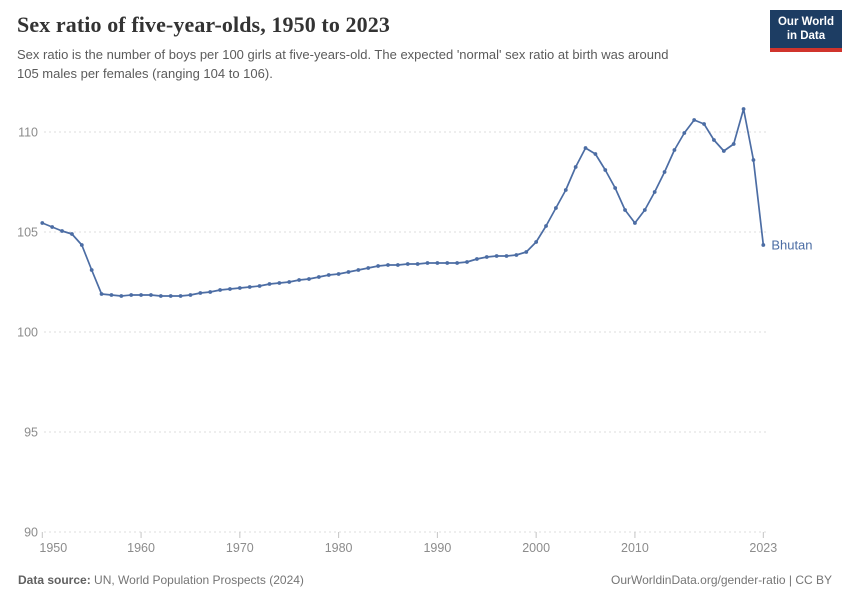 This screenshot has height=600, width=850. Describe the element at coordinates (536, 548) in the screenshot. I see `x-axis-tick-label: 2000` at that location.